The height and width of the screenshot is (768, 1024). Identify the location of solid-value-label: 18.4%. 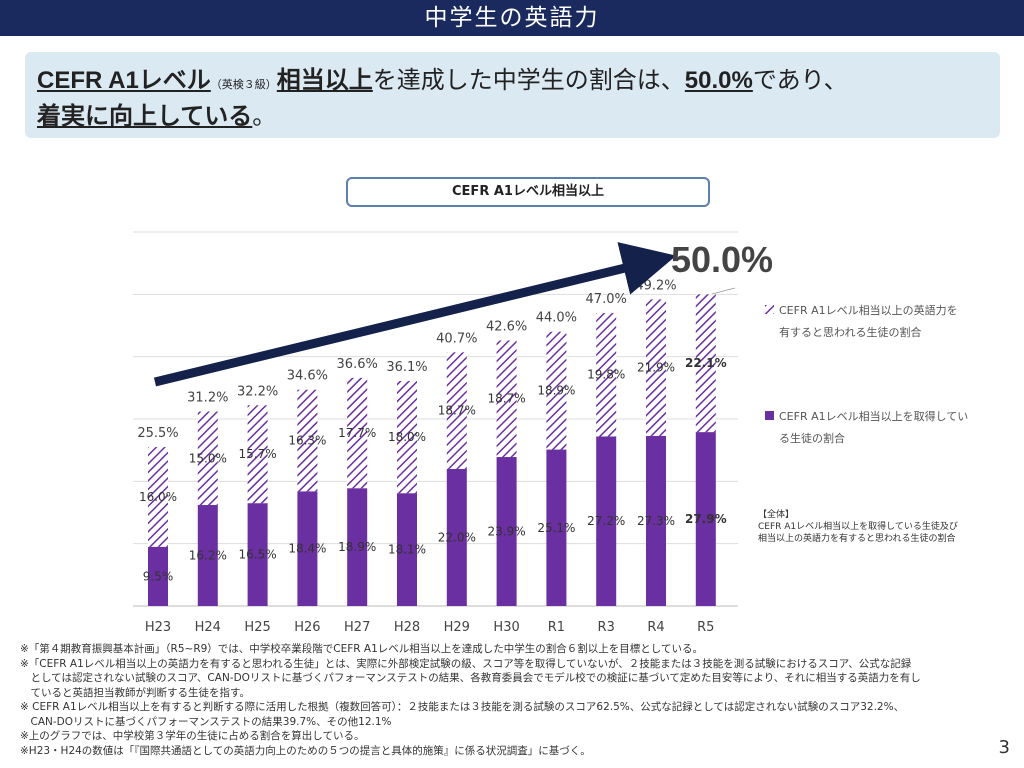
(307, 549).